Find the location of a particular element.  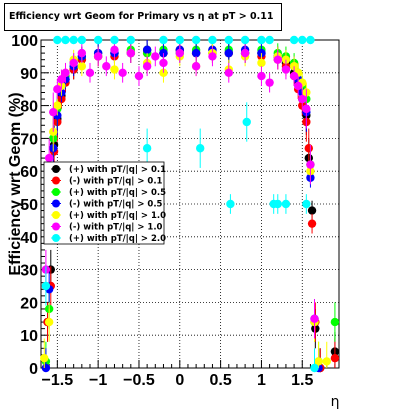

legend-entry: (+) with pT/|q| > 2.0 is located at coordinates (117, 239).